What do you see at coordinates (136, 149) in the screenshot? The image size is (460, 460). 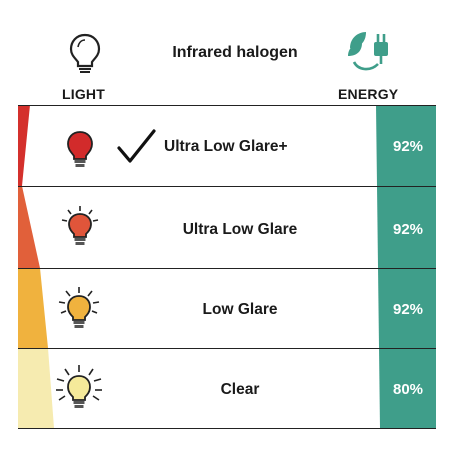 I see `checkmark-icon` at bounding box center [136, 149].